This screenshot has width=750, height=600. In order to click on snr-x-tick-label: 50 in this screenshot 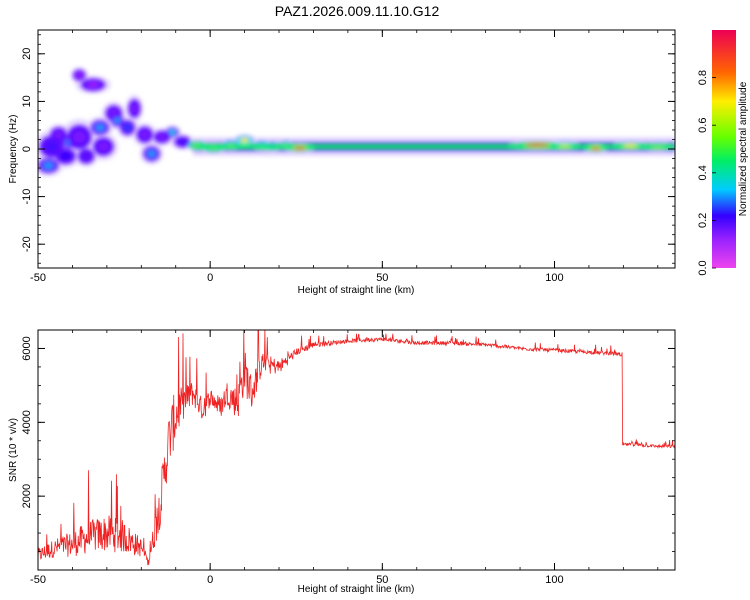, I will do `click(382, 580)`.